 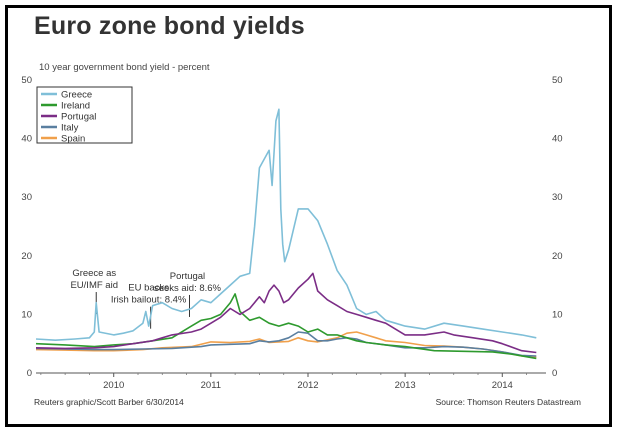 What do you see at coordinates (554, 373) in the screenshot?
I see `y-tick-label-right: 0` at bounding box center [554, 373].